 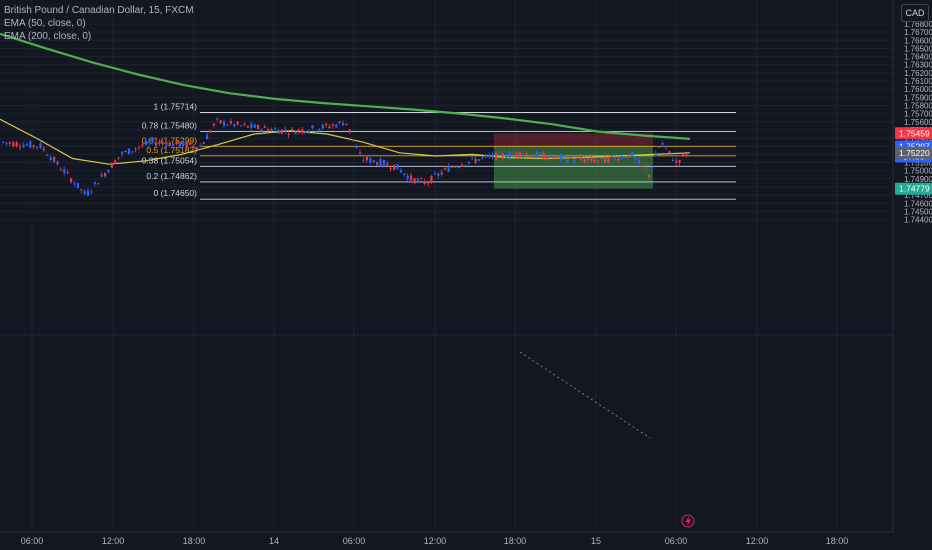 I want to click on ema50-legend: EMA (50, close, 0), so click(x=45, y=23).